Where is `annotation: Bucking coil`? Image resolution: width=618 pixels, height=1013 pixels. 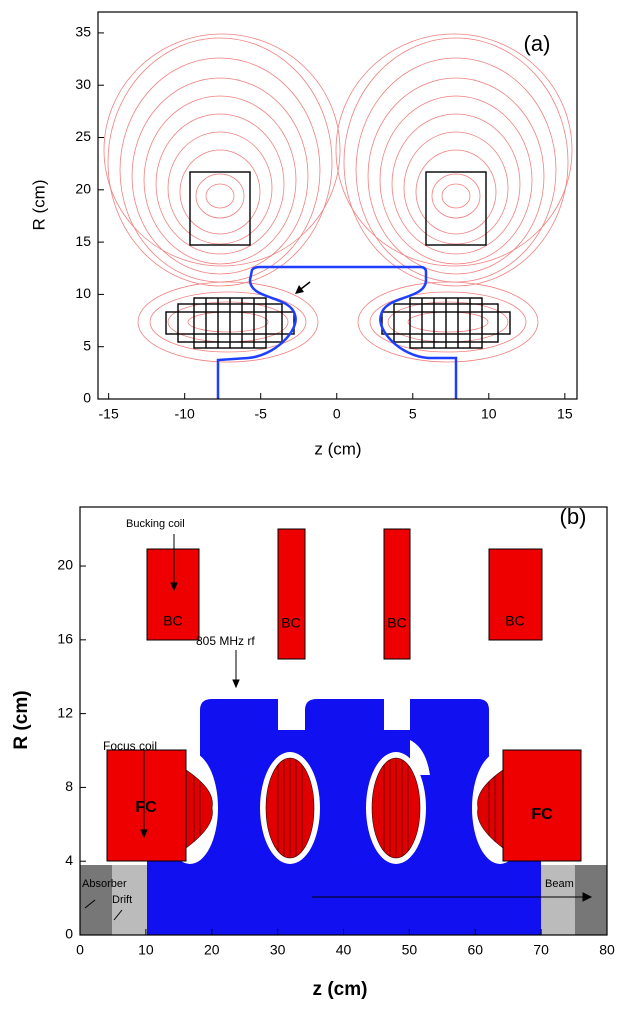
annotation: Bucking coil is located at coordinates (155, 524).